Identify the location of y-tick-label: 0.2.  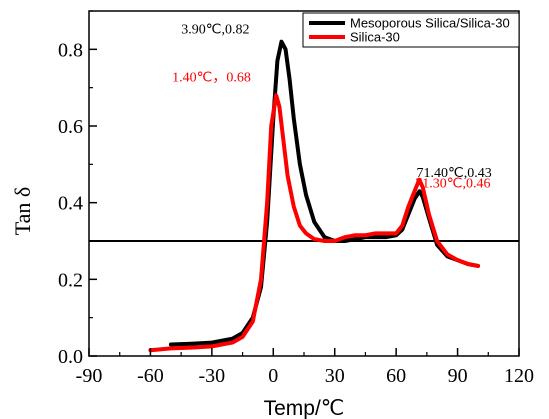
(70, 280).